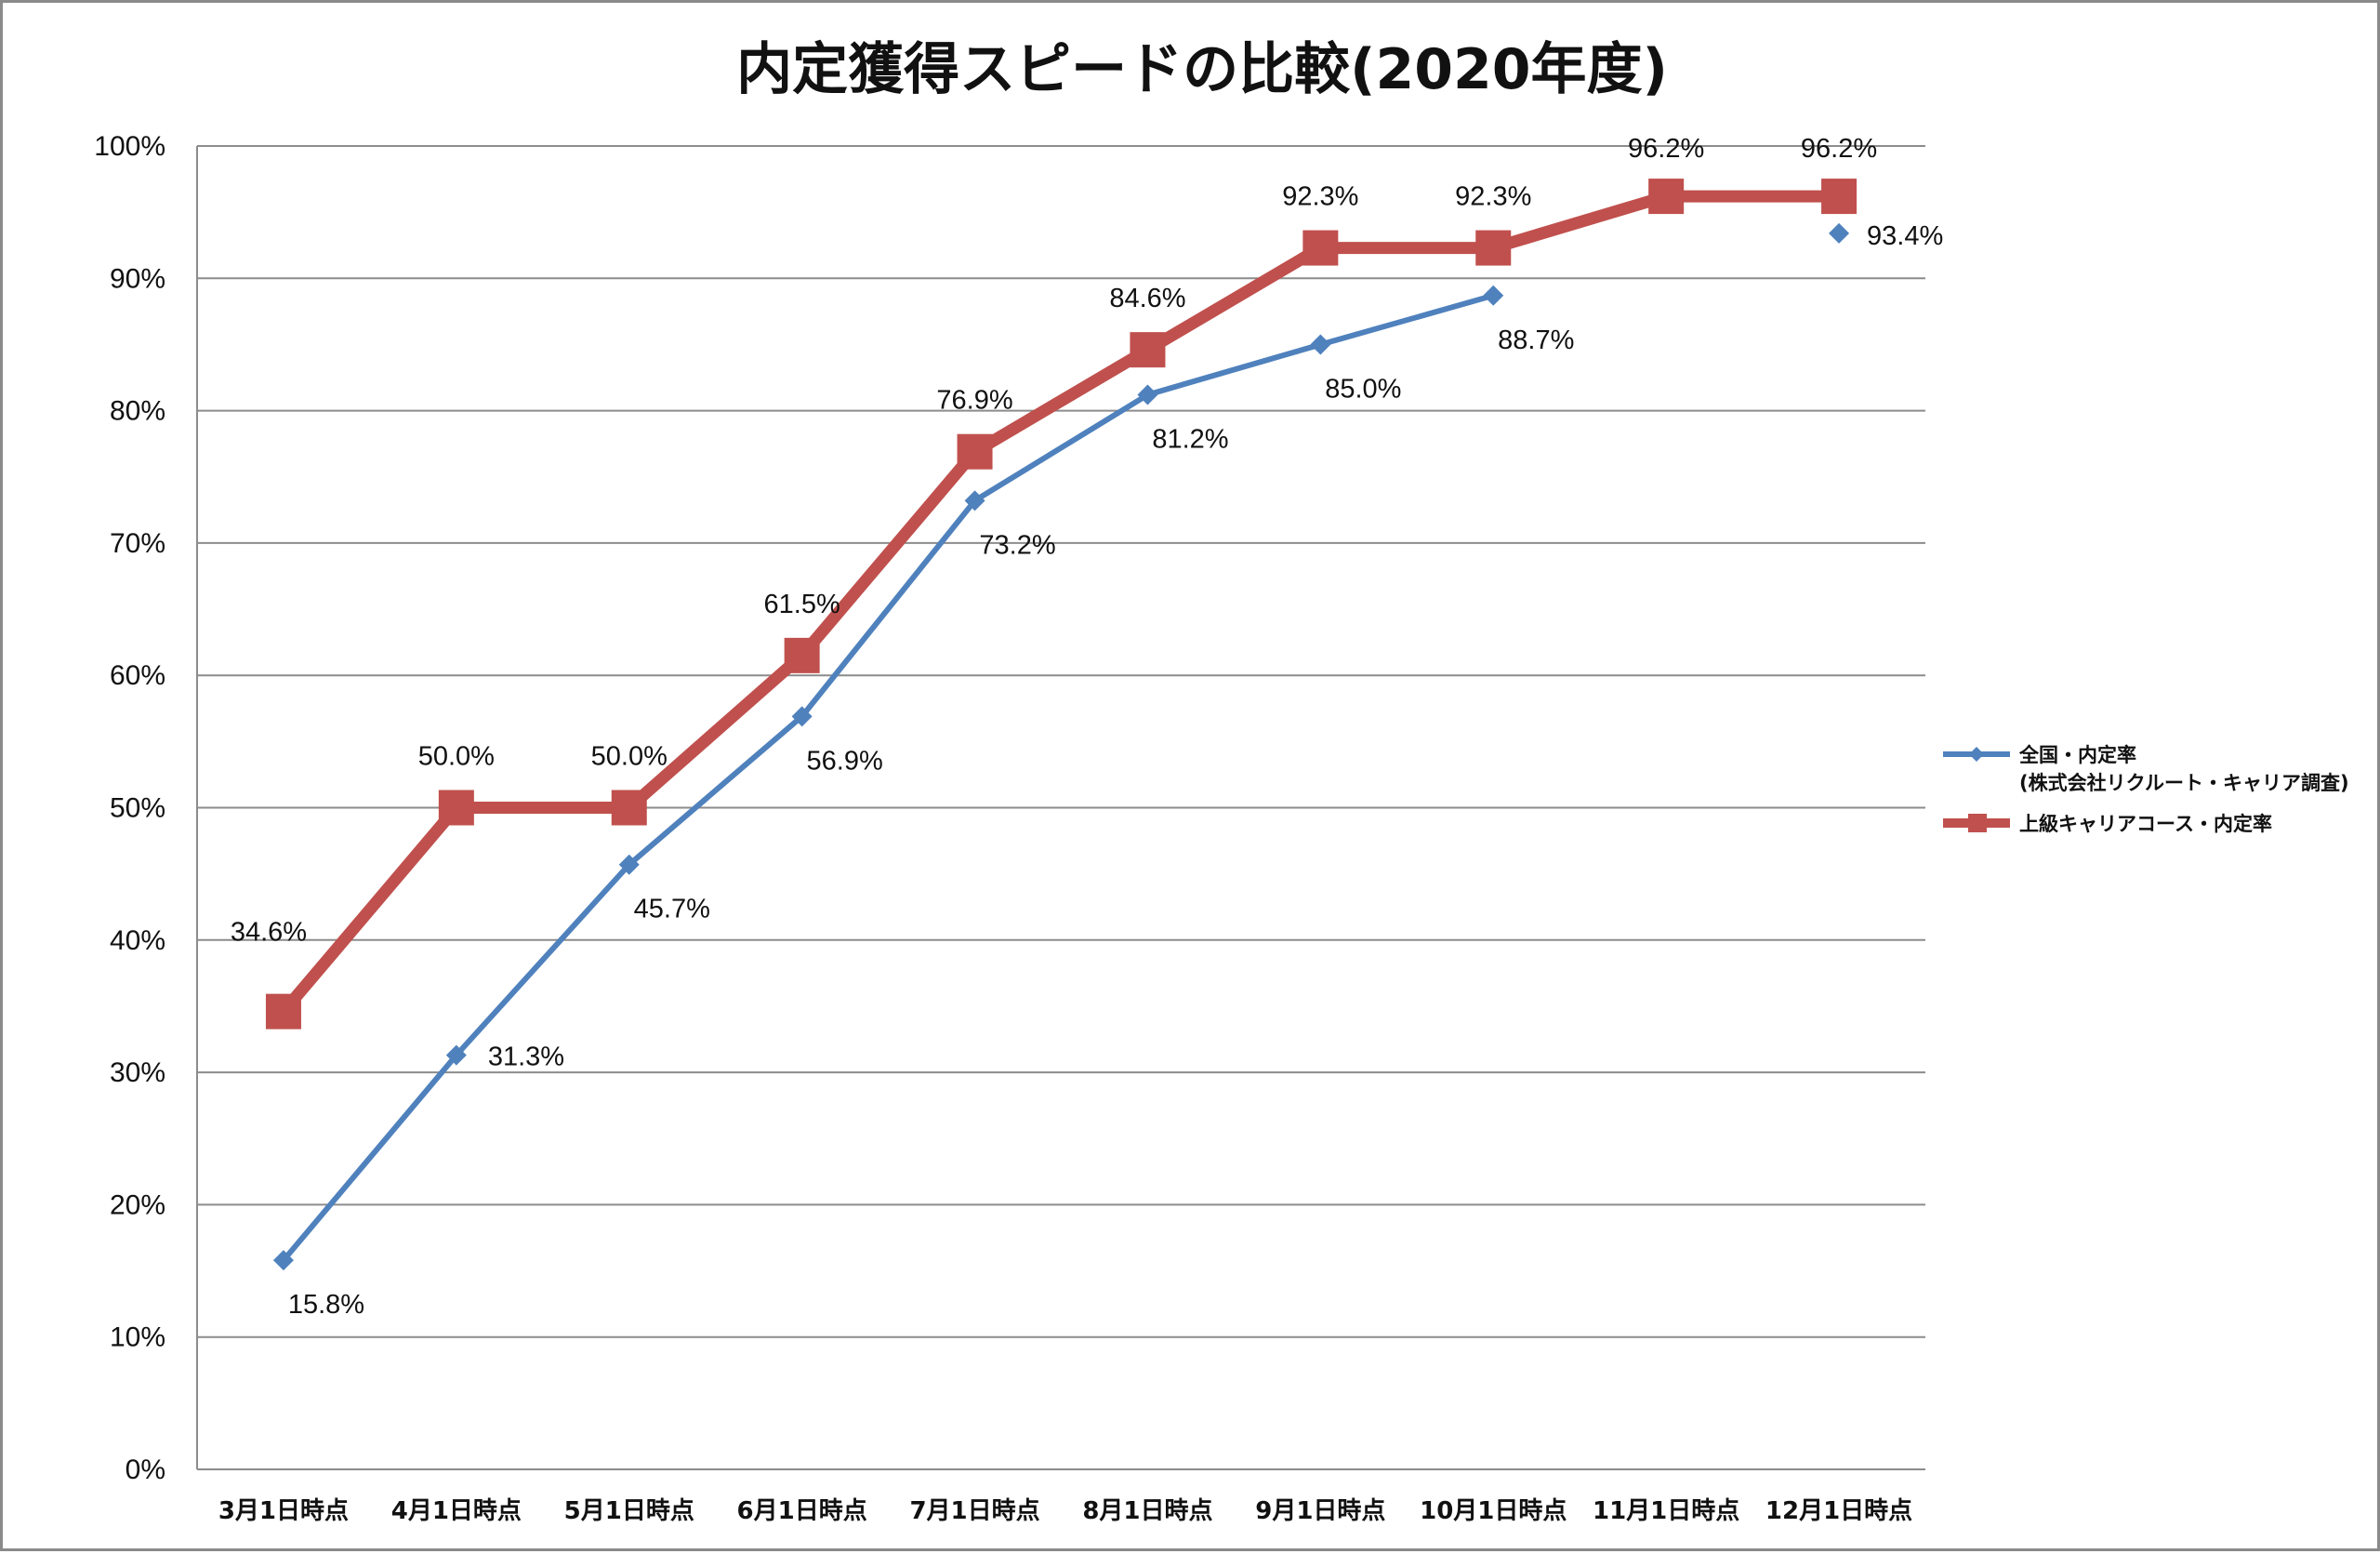 The height and width of the screenshot is (1554, 2380). Describe the element at coordinates (629, 1510) in the screenshot. I see `x-tick-label: 5月1日時点` at that location.